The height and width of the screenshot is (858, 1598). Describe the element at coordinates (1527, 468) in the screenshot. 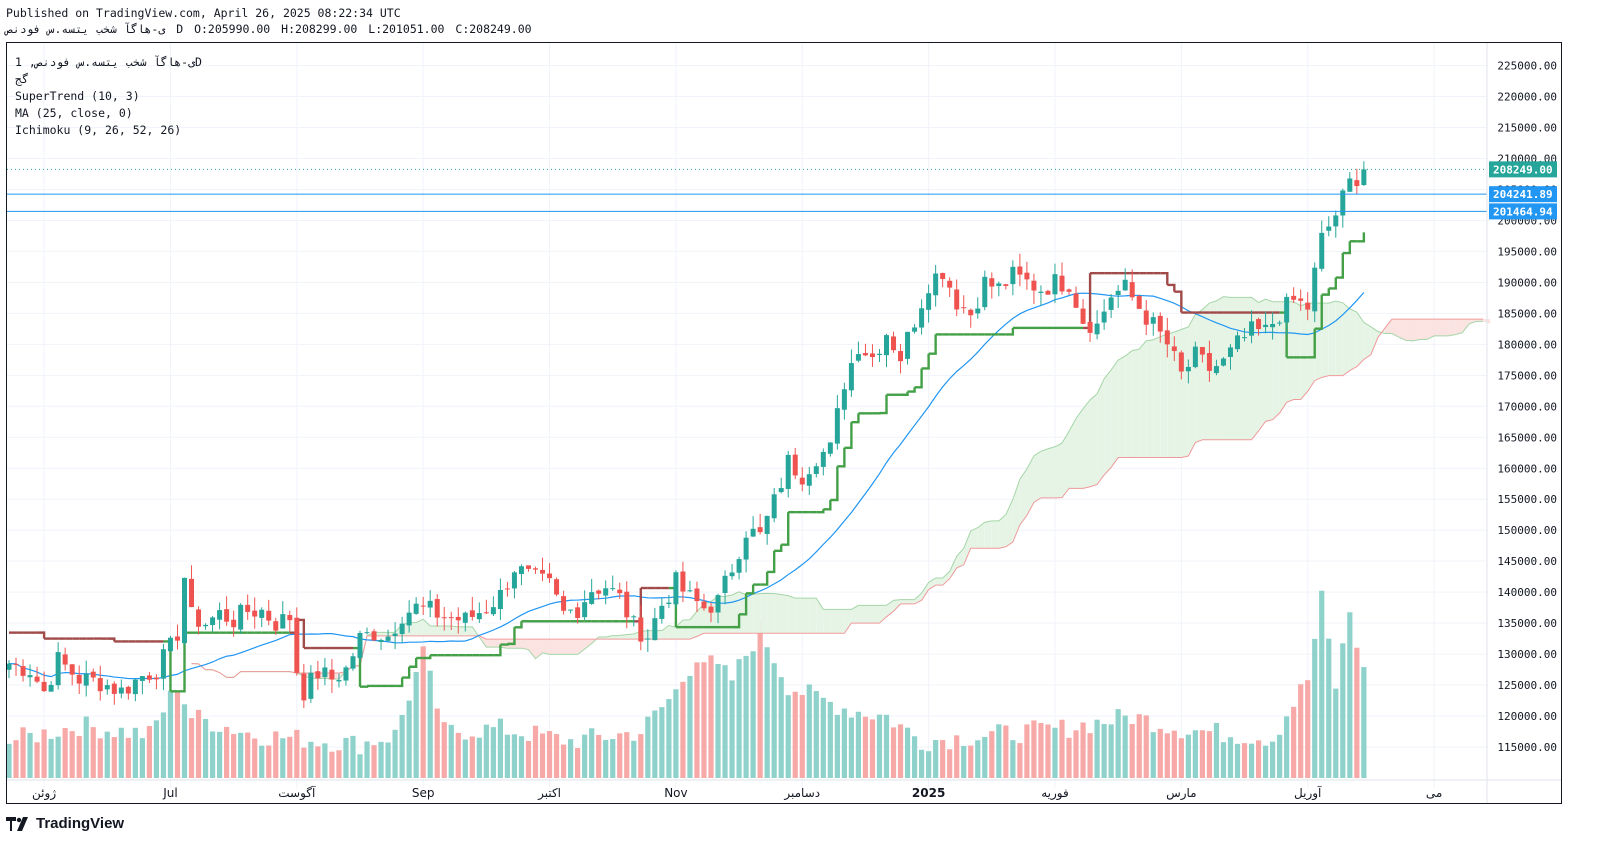

I see `price-tick-label: 160000.00` at that location.